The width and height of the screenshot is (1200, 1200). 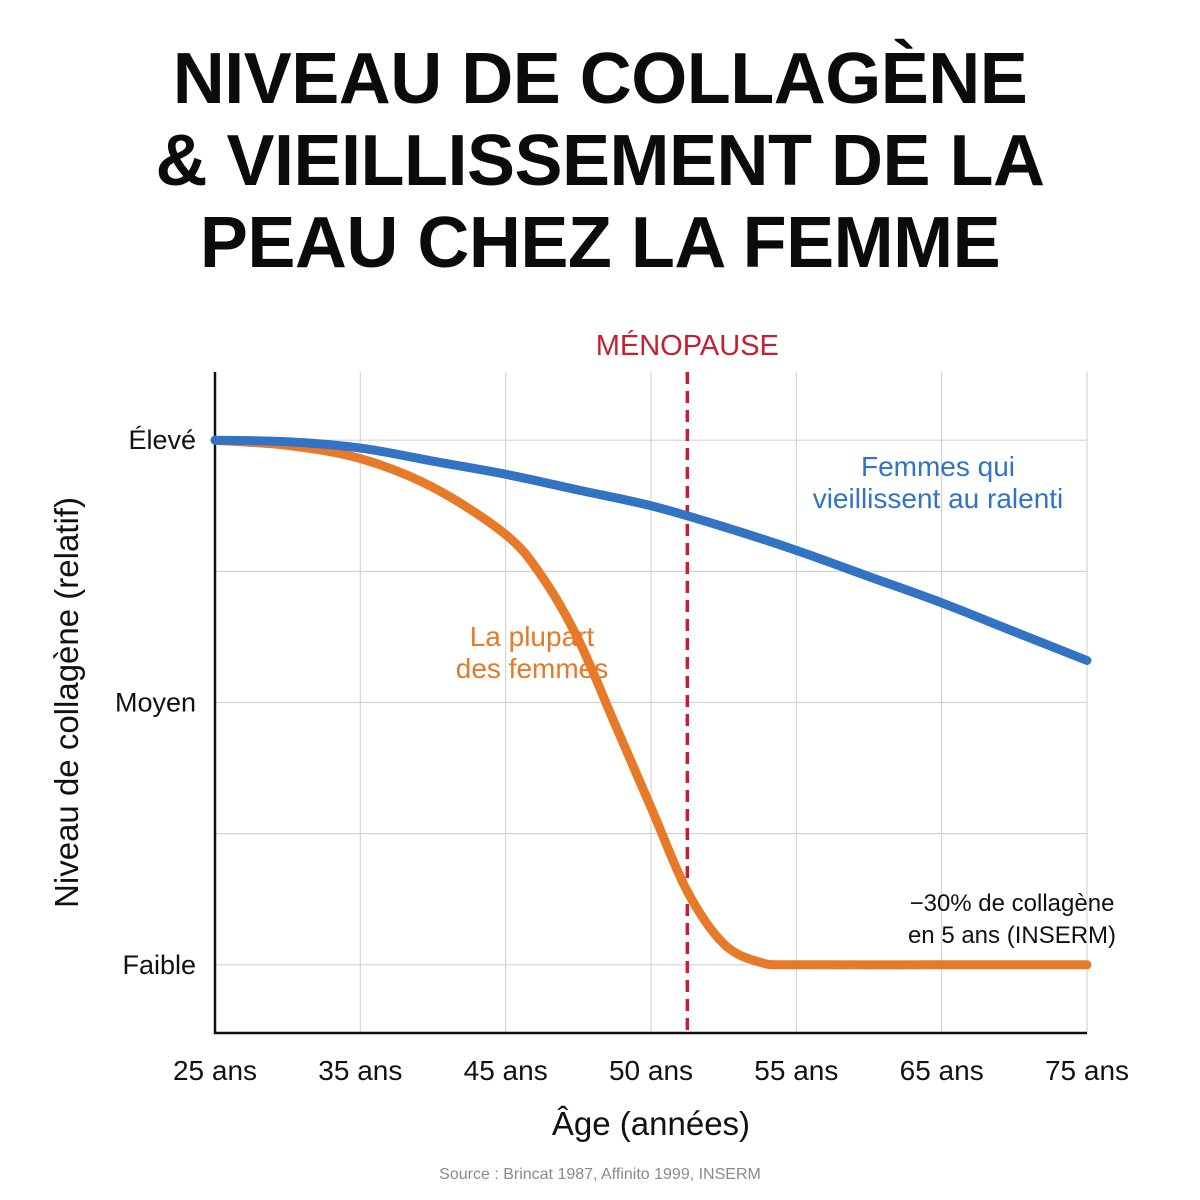 What do you see at coordinates (1012, 903) in the screenshot?
I see `annotation-collagen-loss: −30% de collagène` at bounding box center [1012, 903].